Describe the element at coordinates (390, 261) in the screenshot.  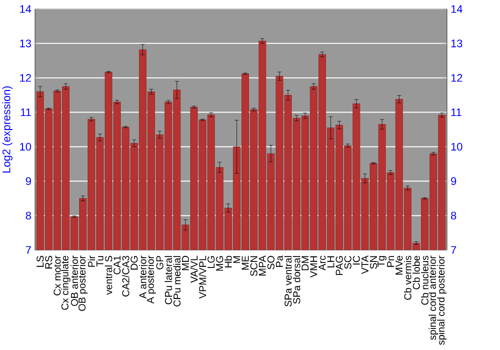
I see `x-tick-label: Pn` at that location.